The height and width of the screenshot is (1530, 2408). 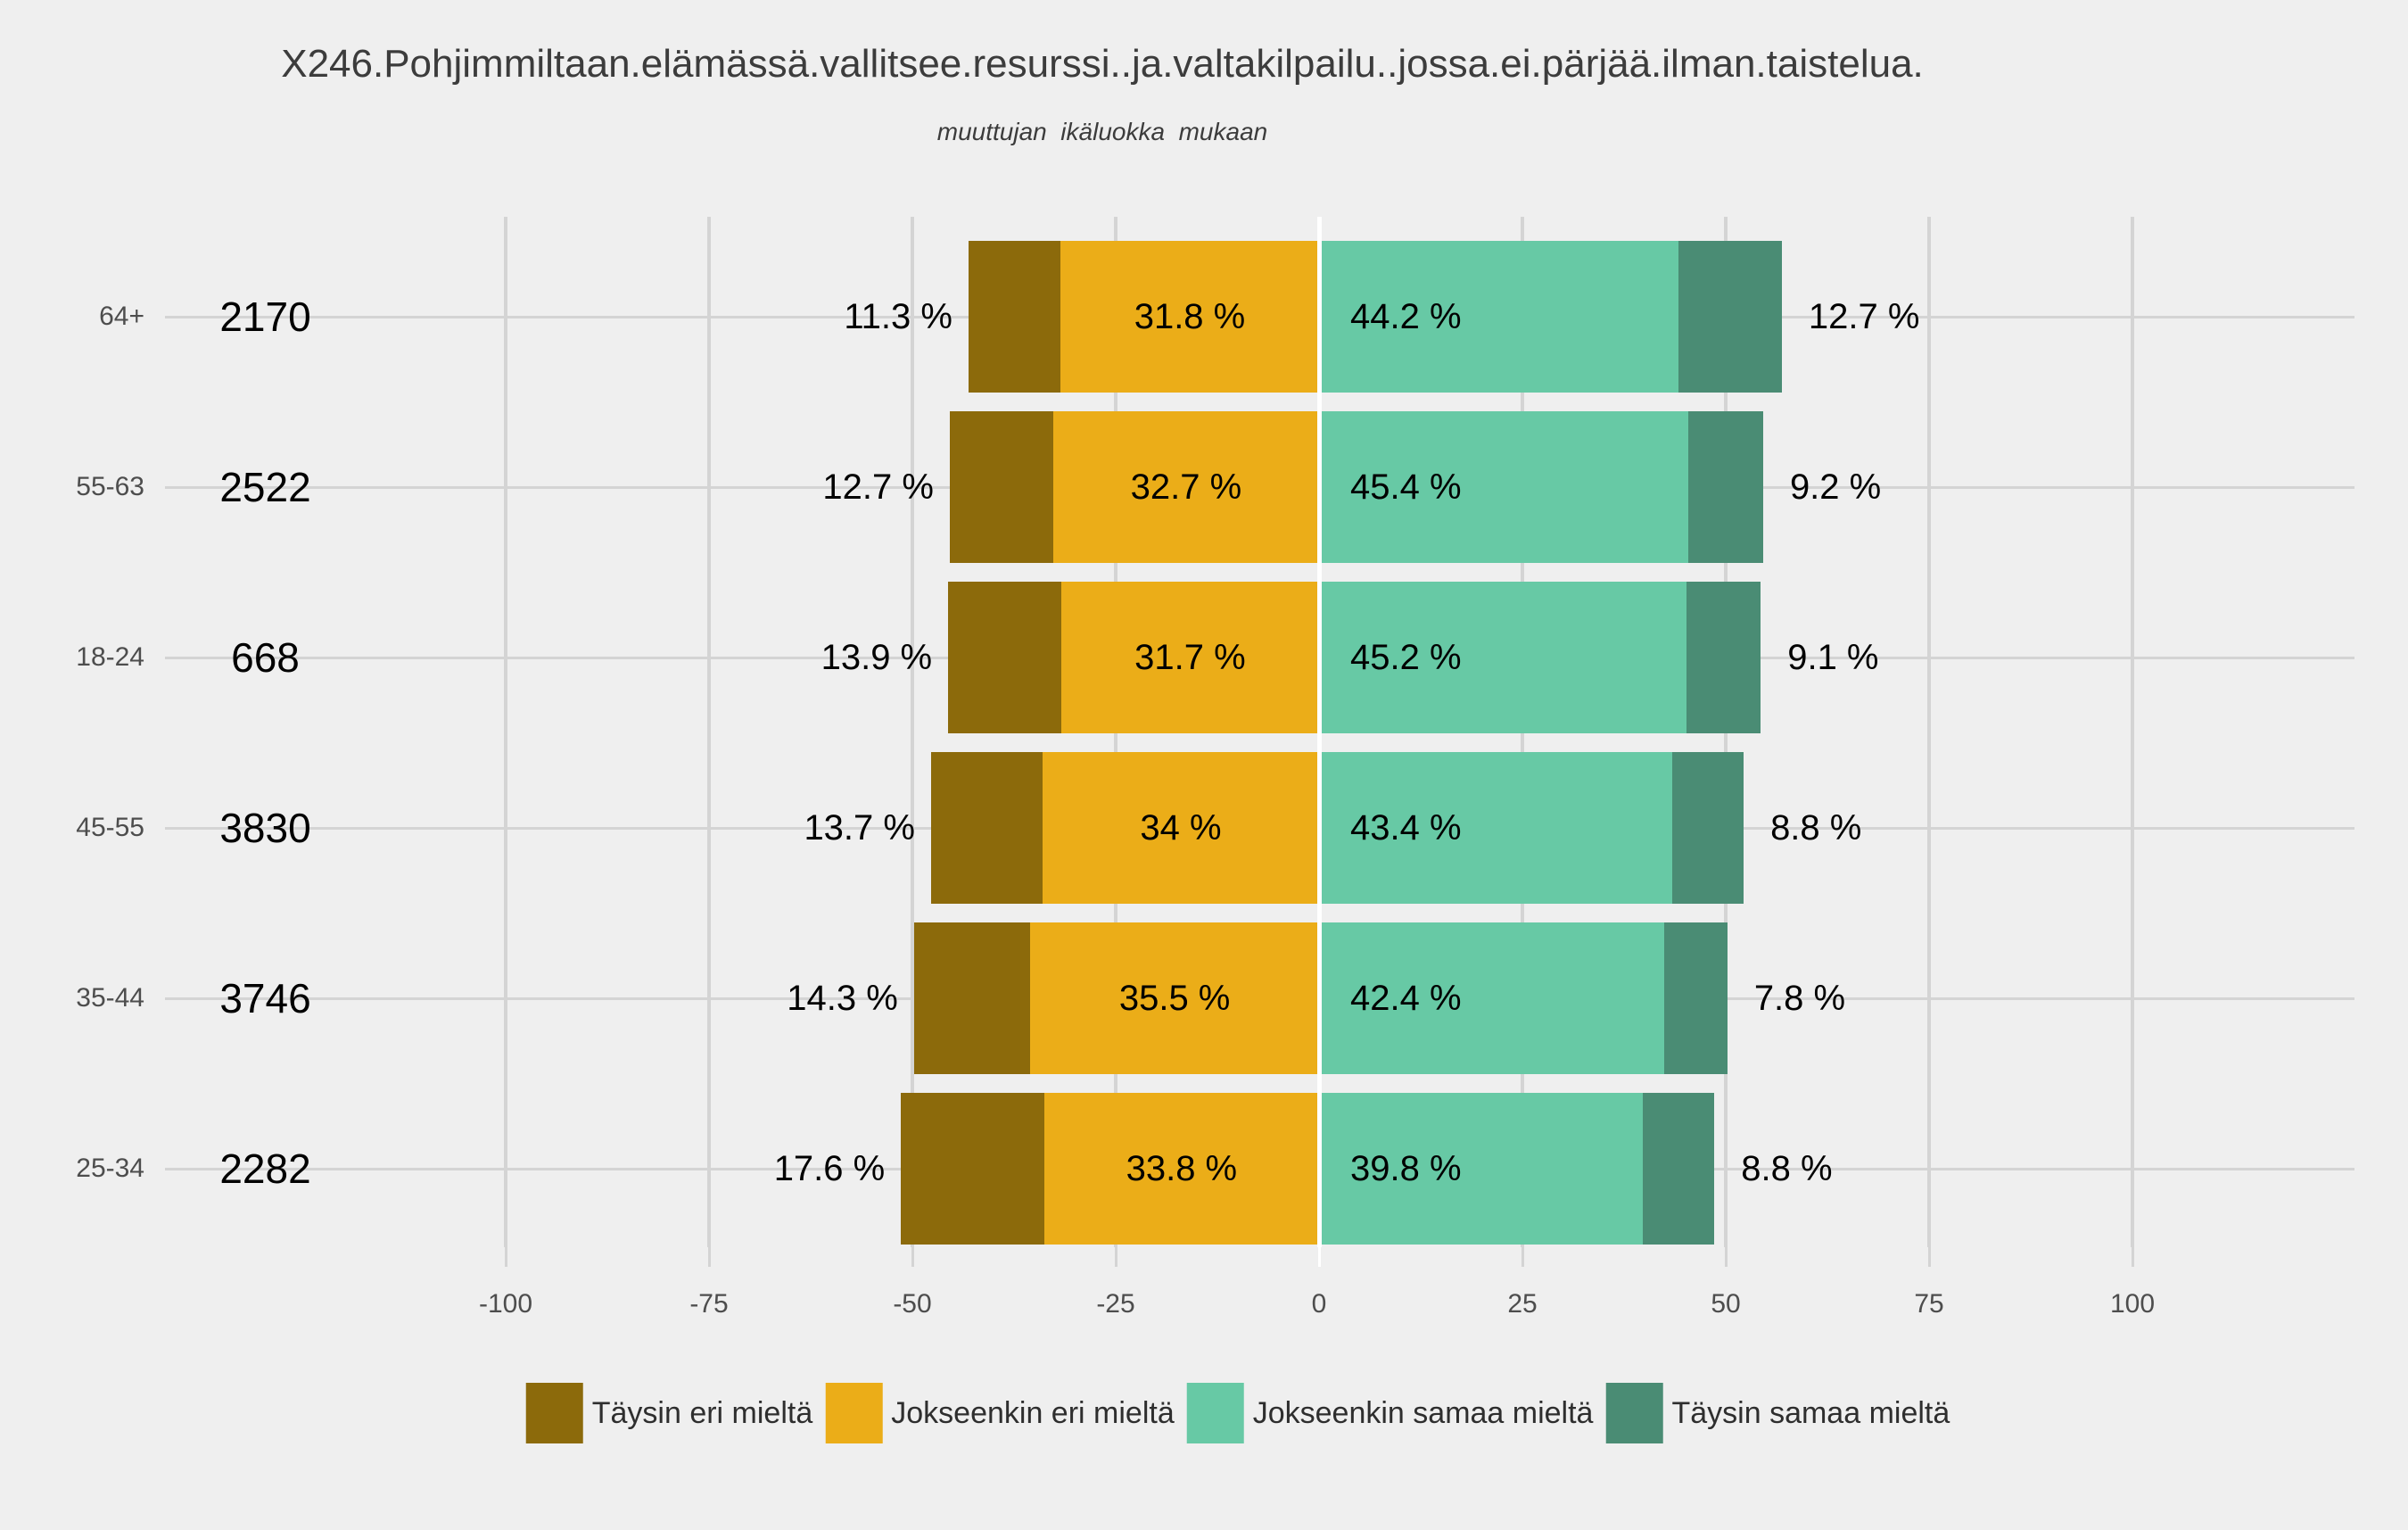 What do you see at coordinates (878, 487) in the screenshot?
I see `value-label-strongly-disagree: 12.7 %` at bounding box center [878, 487].